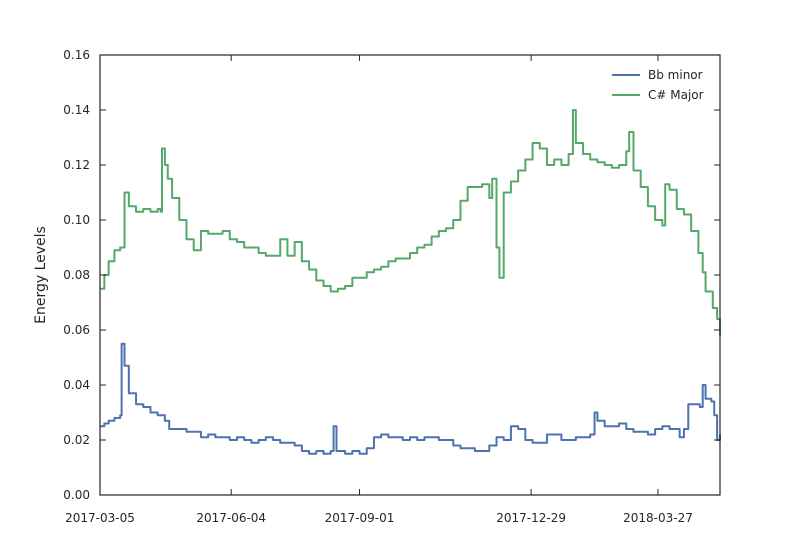 This screenshot has width=800, height=550. Describe the element at coordinates (231, 518) in the screenshot. I see `x-tick-label: 2017-06-04` at that location.